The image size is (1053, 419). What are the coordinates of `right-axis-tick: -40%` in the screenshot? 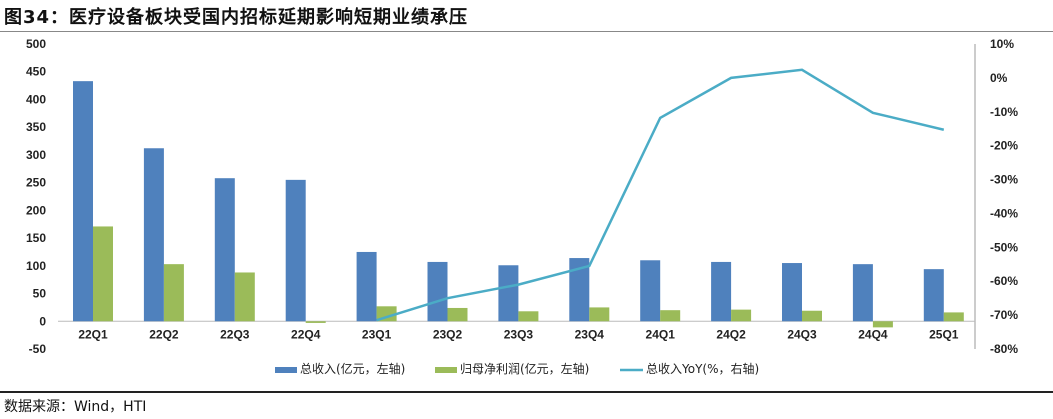 It's located at (1004, 213).